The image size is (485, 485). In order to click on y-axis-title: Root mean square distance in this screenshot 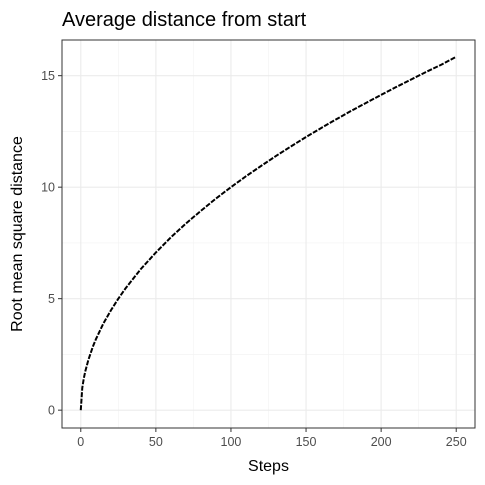, I will do `click(17, 234)`.